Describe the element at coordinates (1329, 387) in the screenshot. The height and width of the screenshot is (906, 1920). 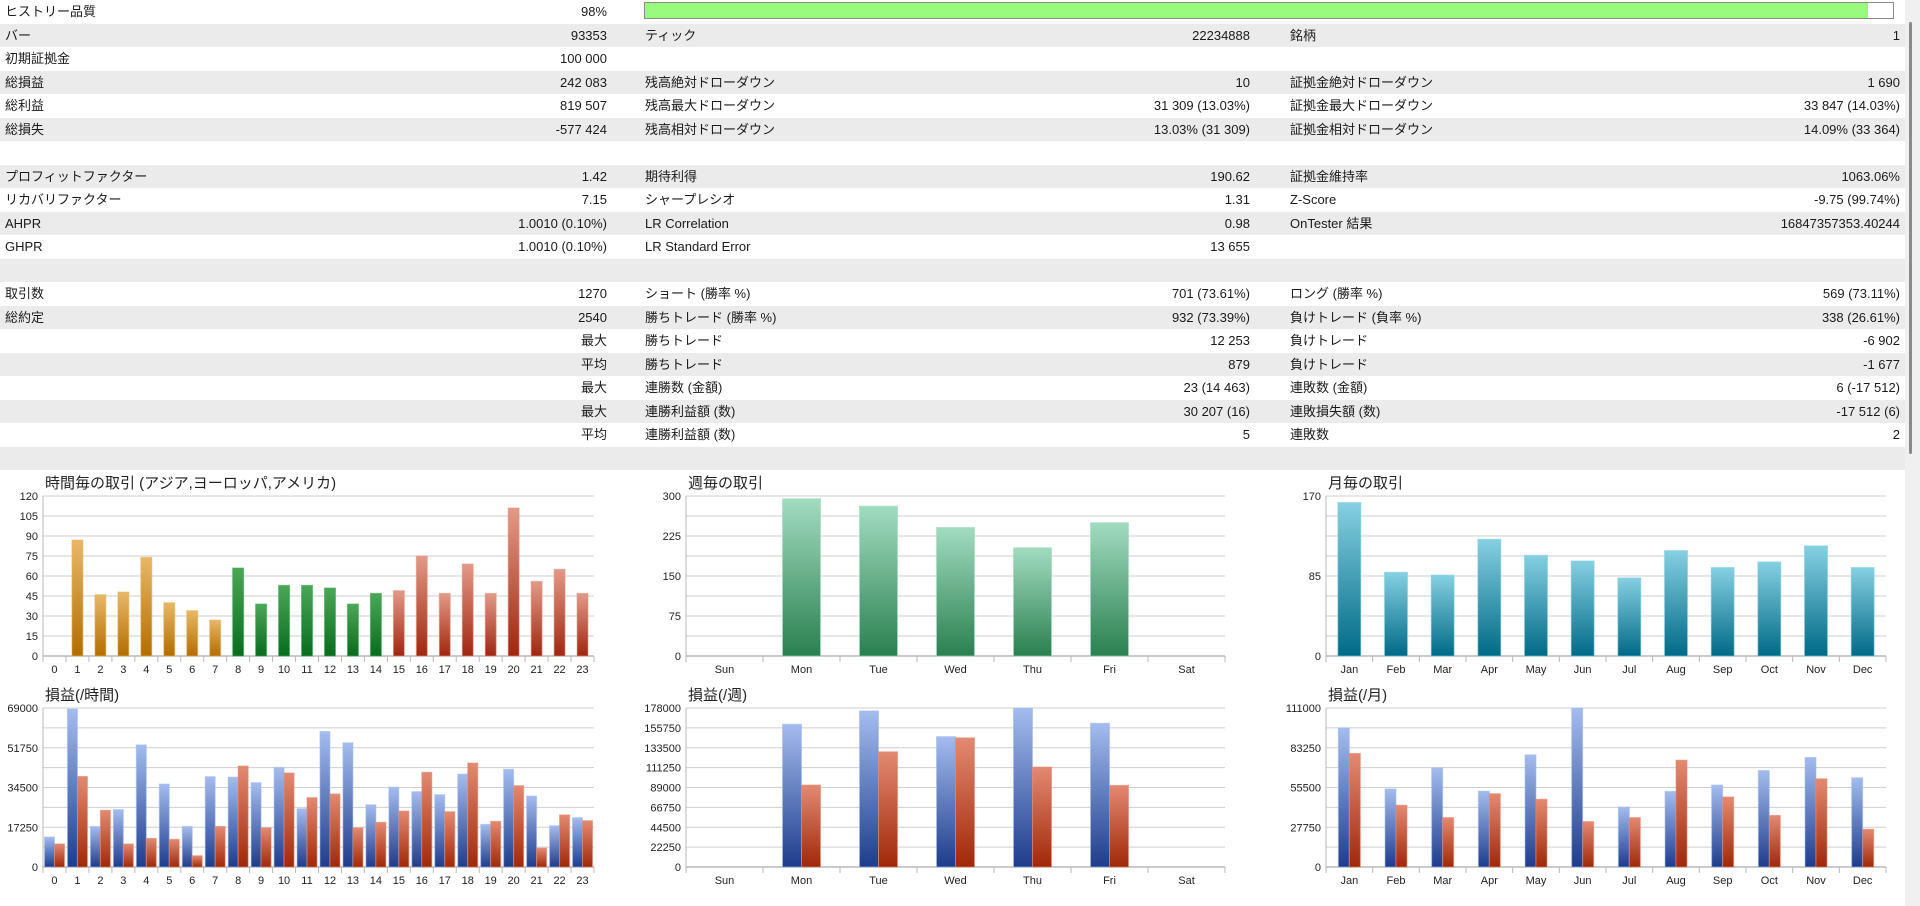
I see `stat-label: 連敗数 (金額)` at that location.